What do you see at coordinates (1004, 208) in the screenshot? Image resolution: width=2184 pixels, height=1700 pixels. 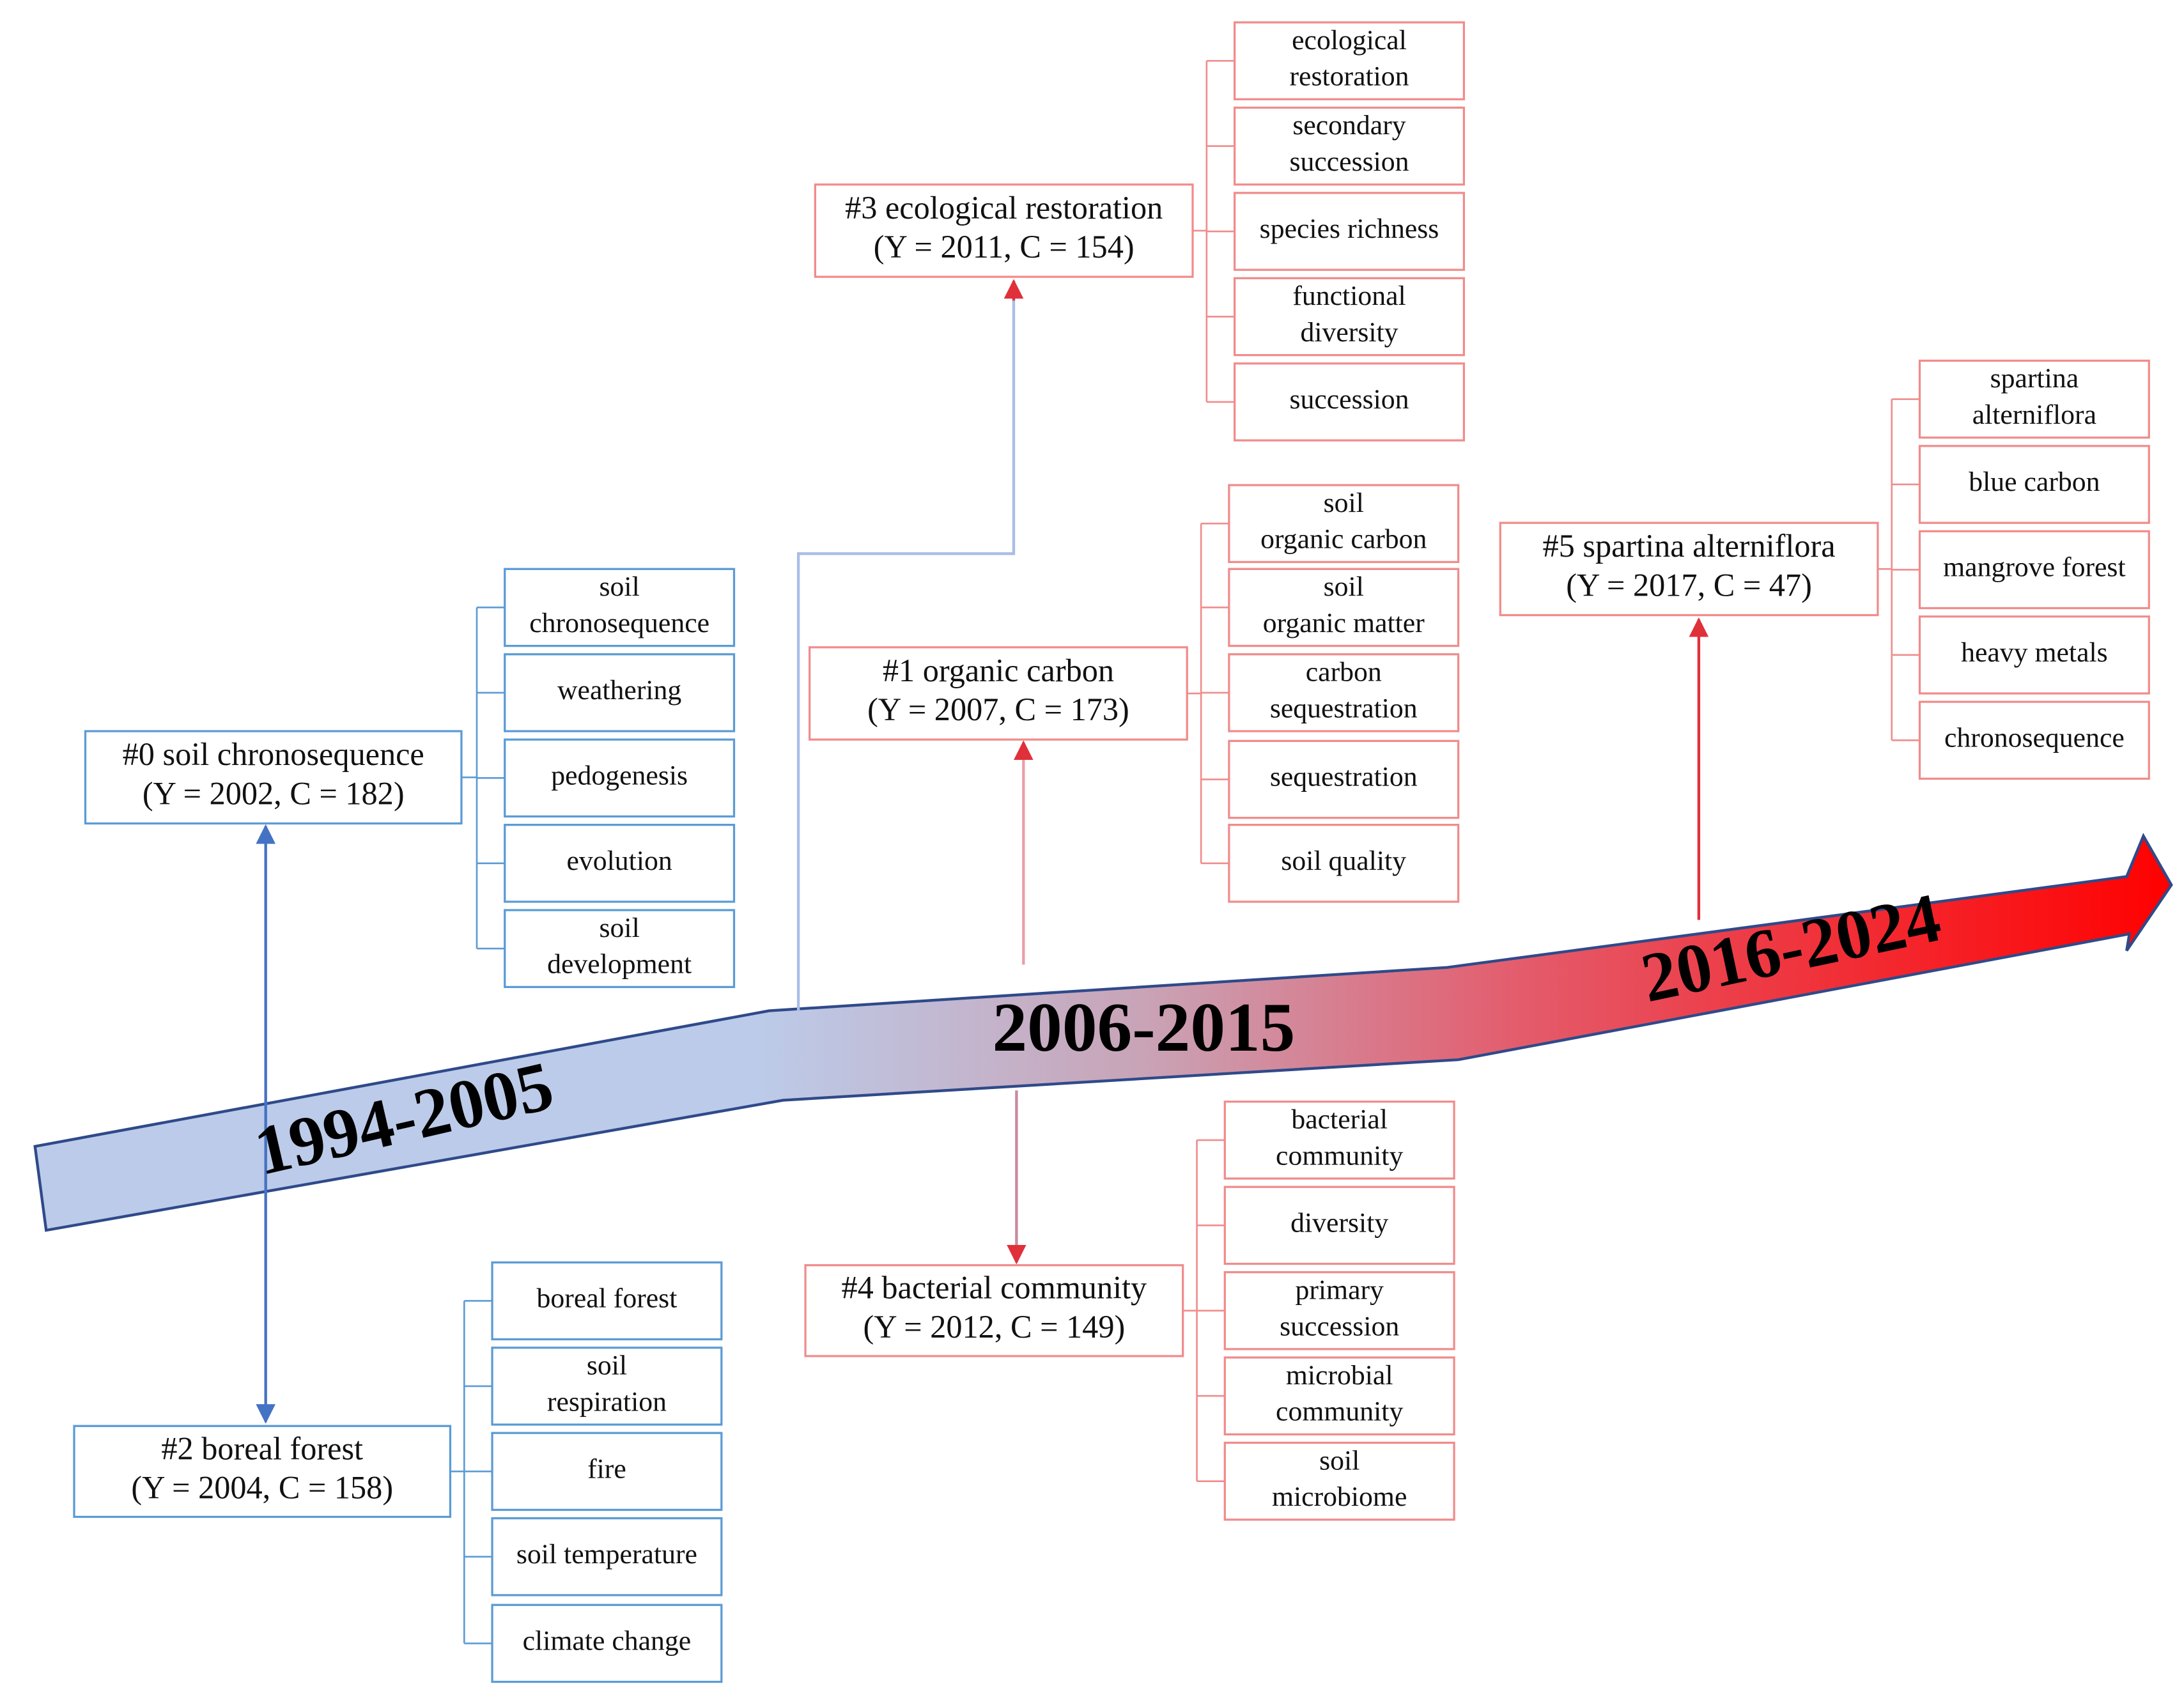 I see `cluster-label: #3 ecological restoration` at bounding box center [1004, 208].